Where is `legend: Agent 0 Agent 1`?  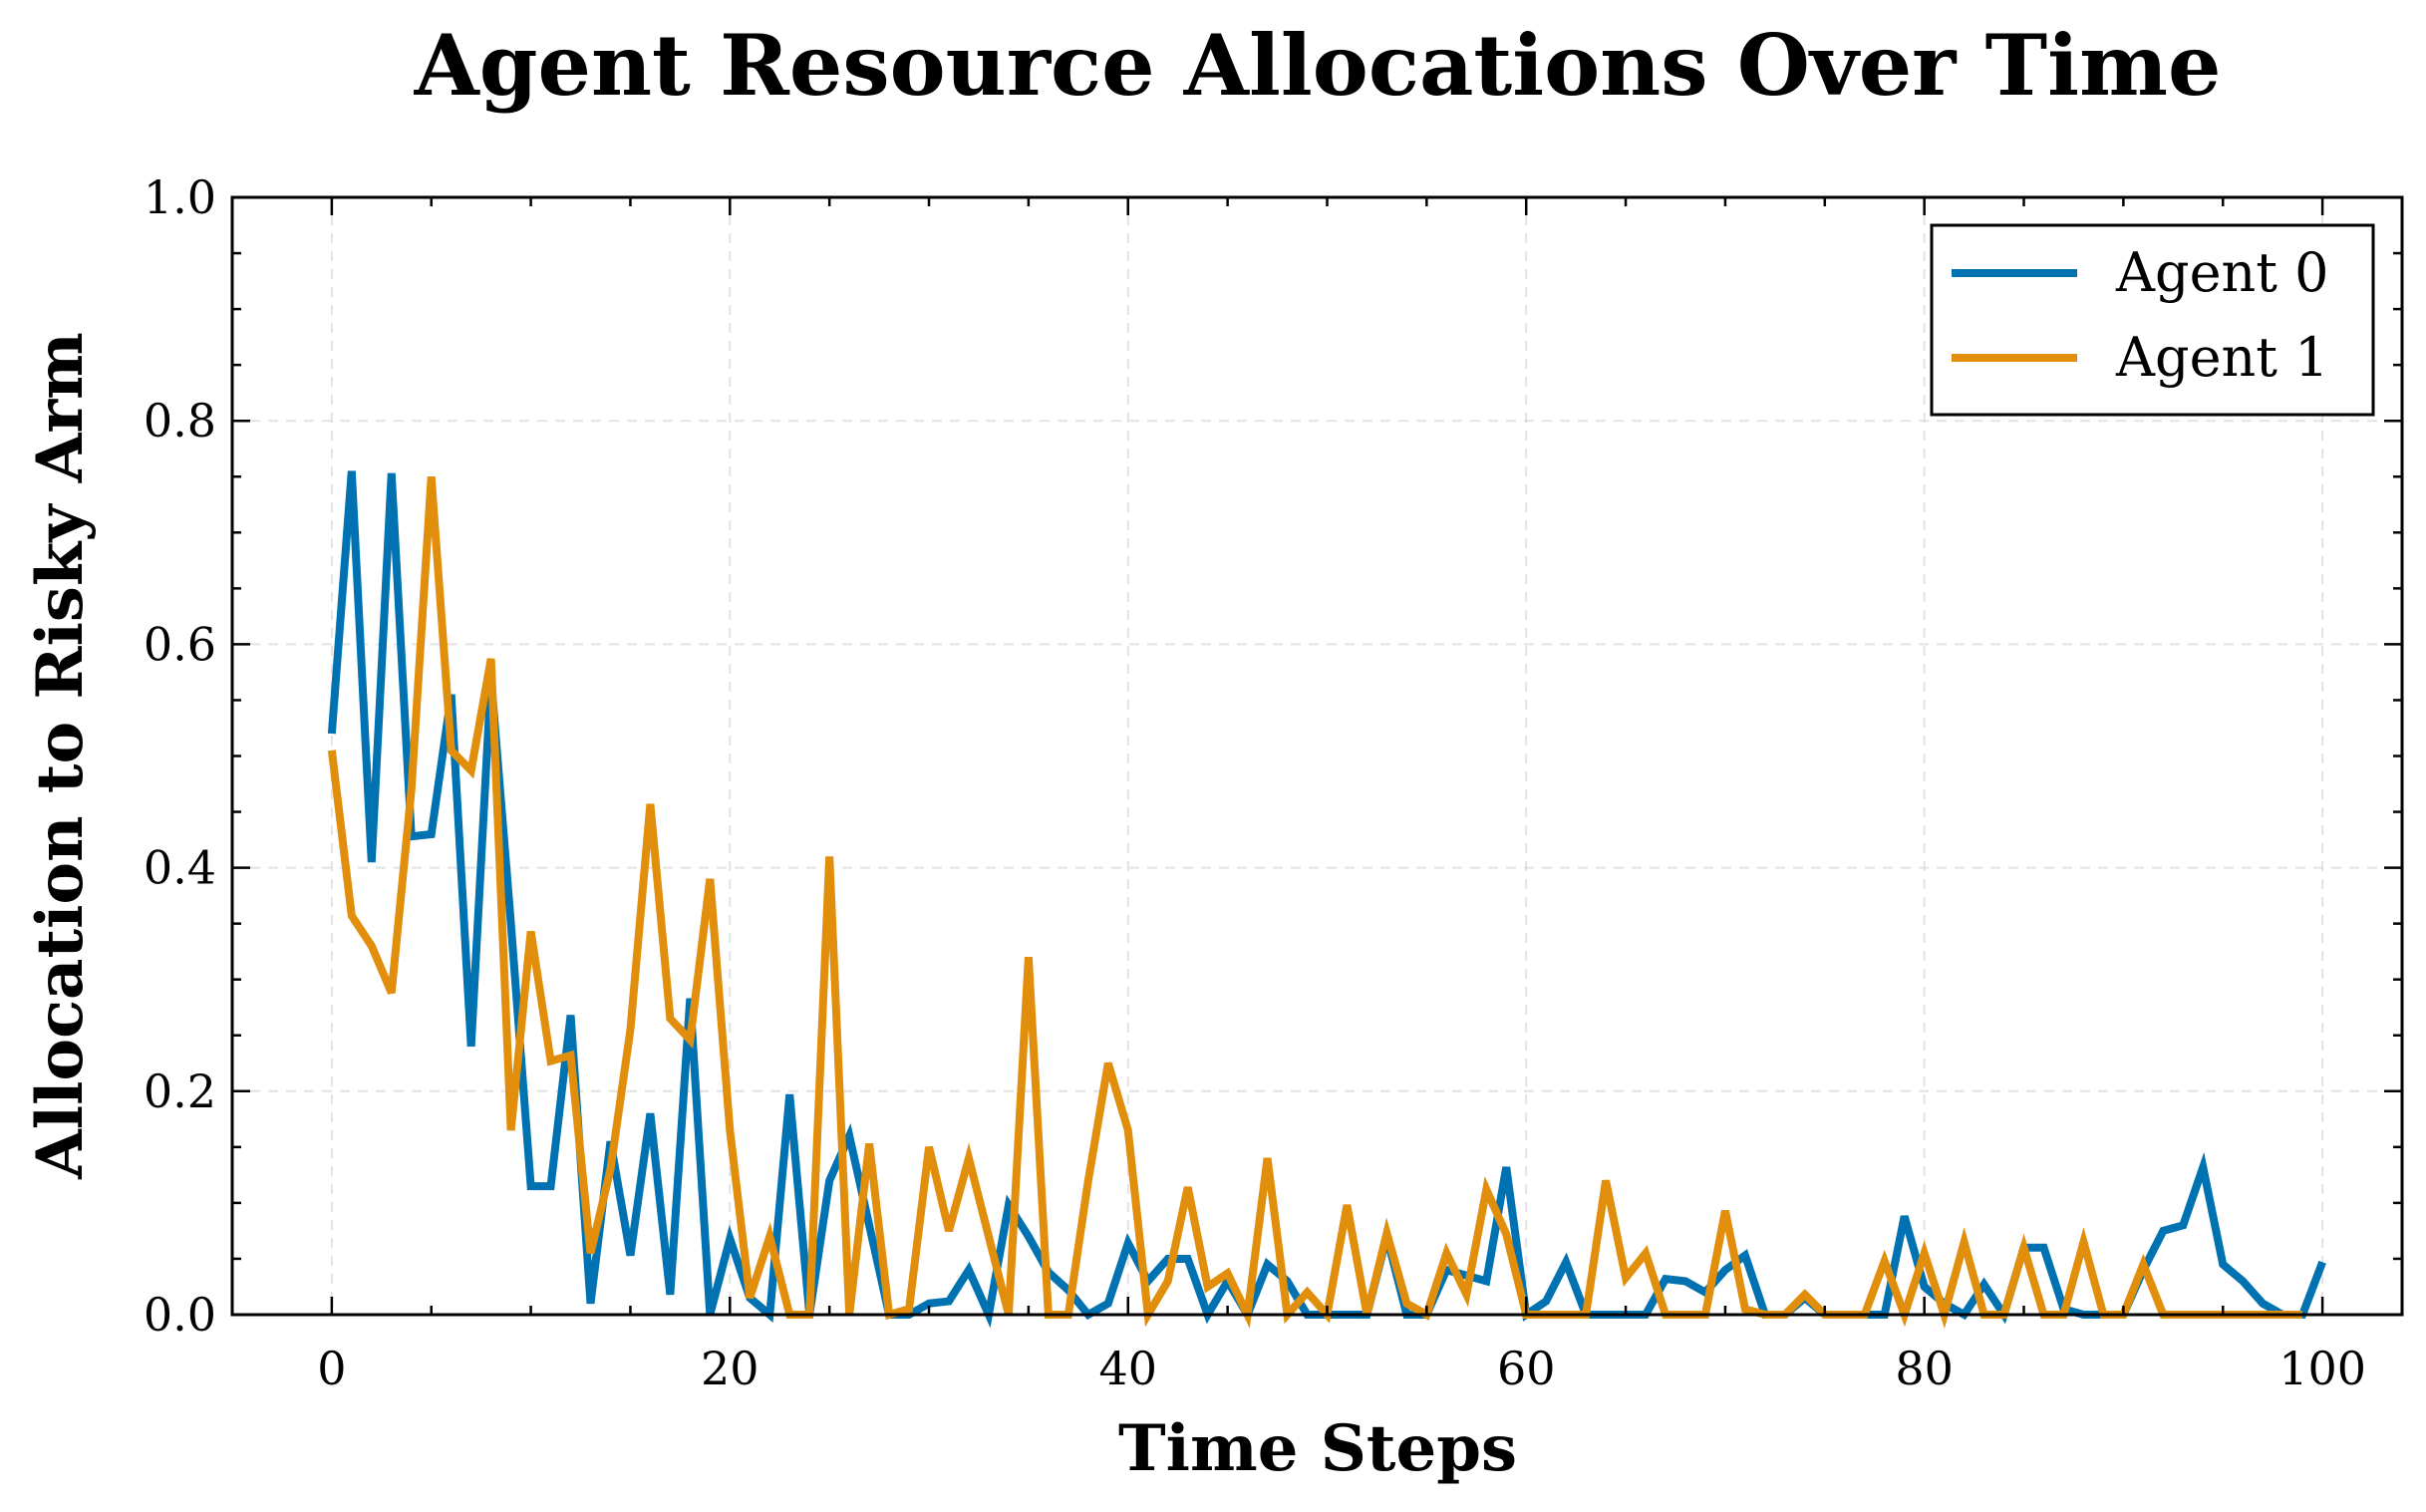 legend: Agent 0 Agent 1 is located at coordinates (2152, 320).